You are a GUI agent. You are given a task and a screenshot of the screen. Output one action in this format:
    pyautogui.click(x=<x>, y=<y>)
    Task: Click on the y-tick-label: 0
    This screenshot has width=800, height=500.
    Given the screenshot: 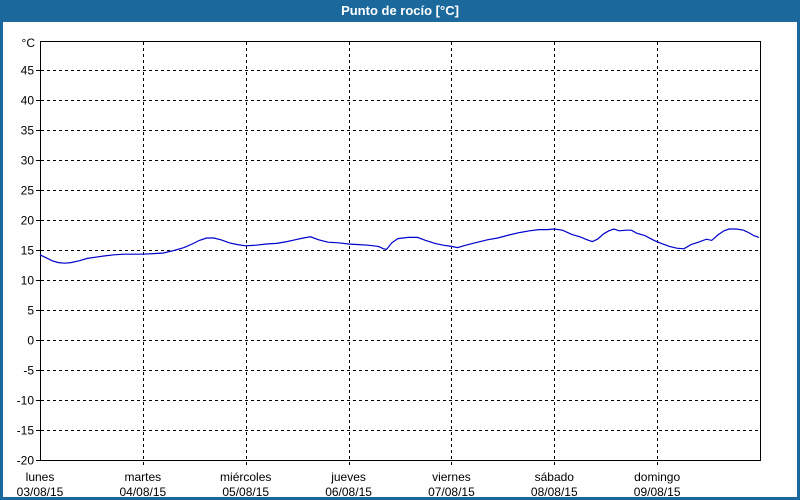 What is the action you would take?
    pyautogui.click(x=30, y=341)
    